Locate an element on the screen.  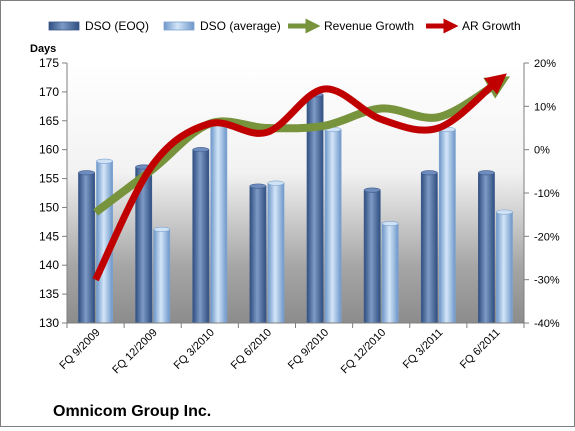
y2-tick-label-10: -10% is located at coordinates (547, 194).